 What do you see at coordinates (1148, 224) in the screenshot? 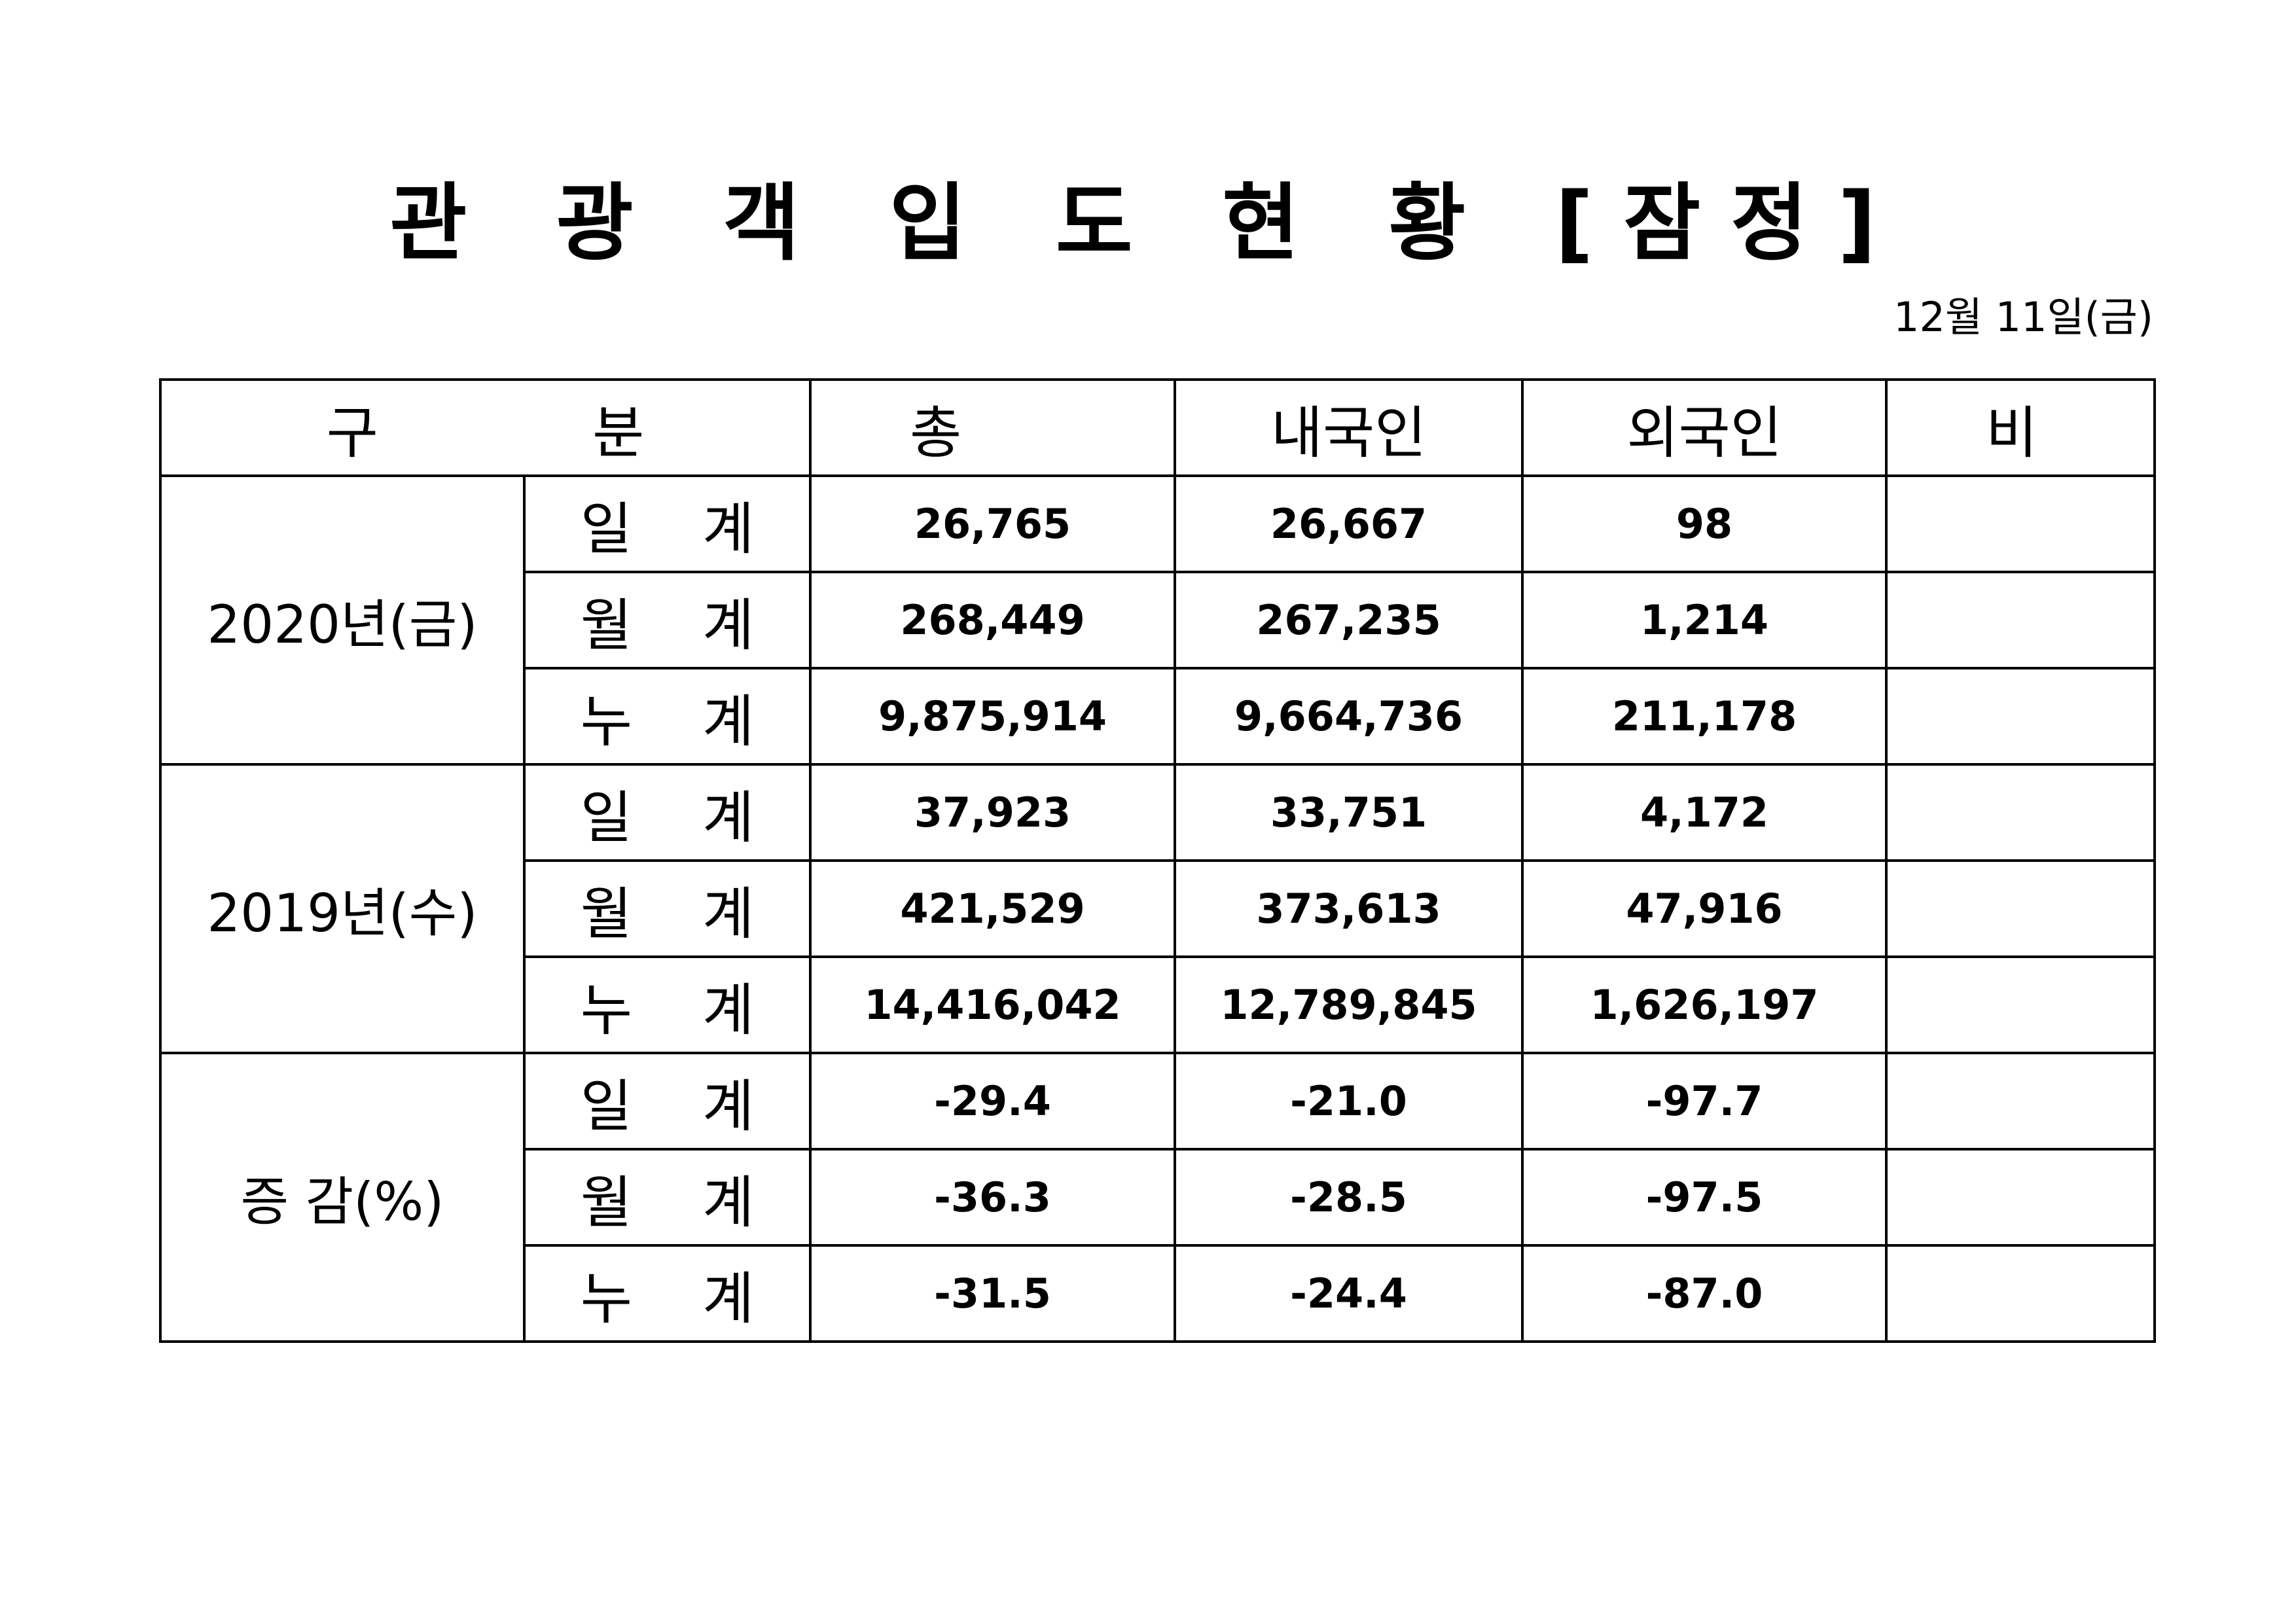
I see `page-title: 관 광 객 입 도 현 황 [잠정]` at bounding box center [1148, 224].